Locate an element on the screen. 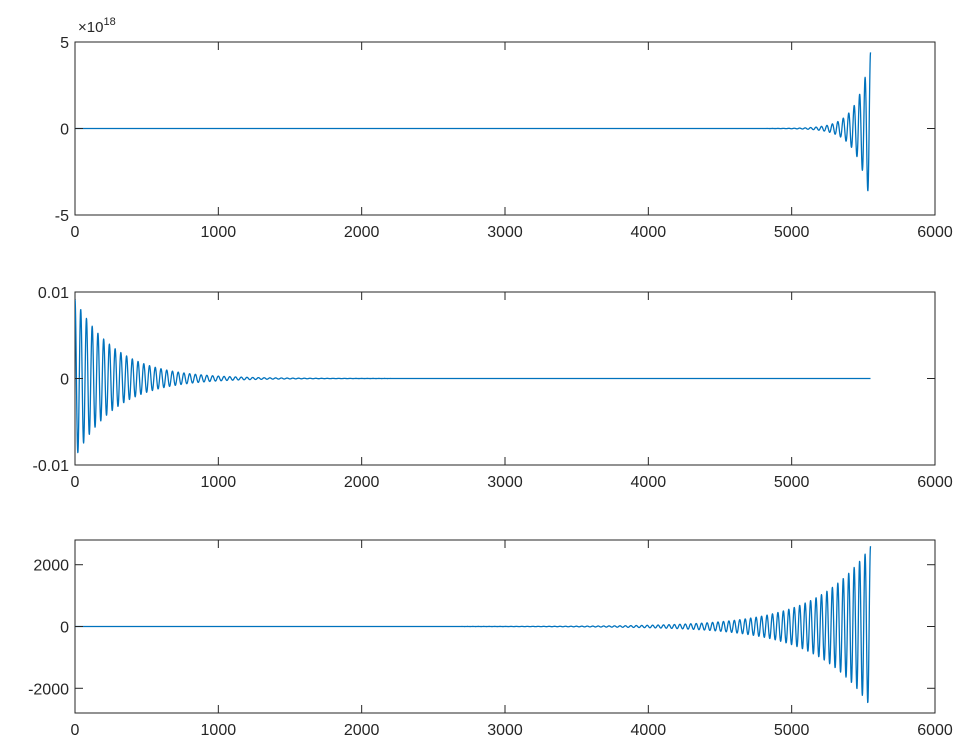 The height and width of the screenshot is (756, 966). y-tick-label: 5 is located at coordinates (64, 43).